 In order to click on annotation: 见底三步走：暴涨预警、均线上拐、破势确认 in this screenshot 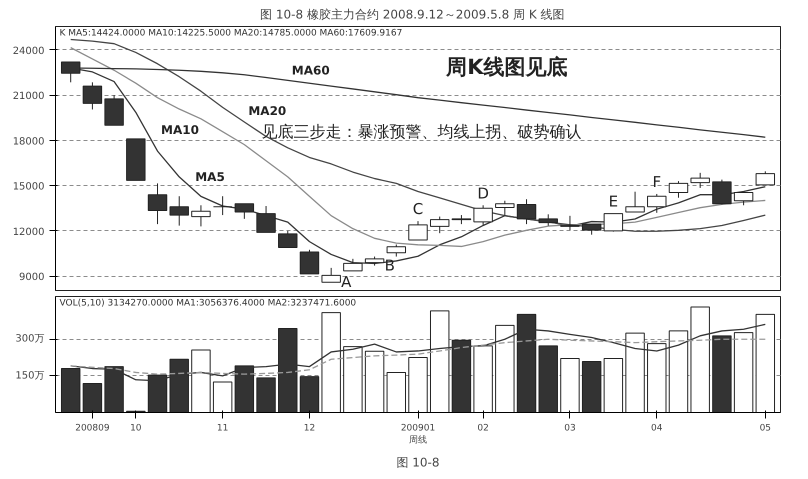, I will do `click(422, 132)`.